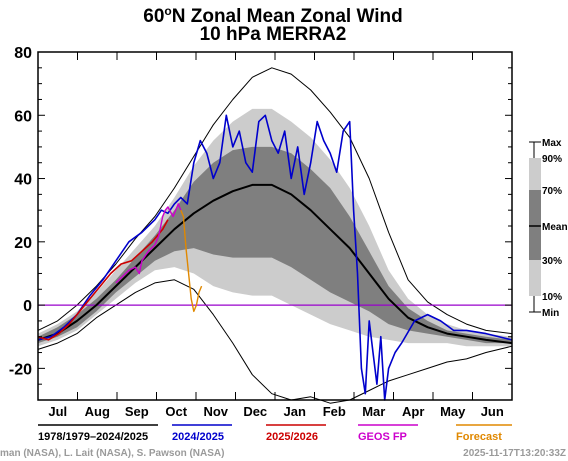 The height and width of the screenshot is (461, 568). I want to click on legend-label: Forecast, so click(479, 437).